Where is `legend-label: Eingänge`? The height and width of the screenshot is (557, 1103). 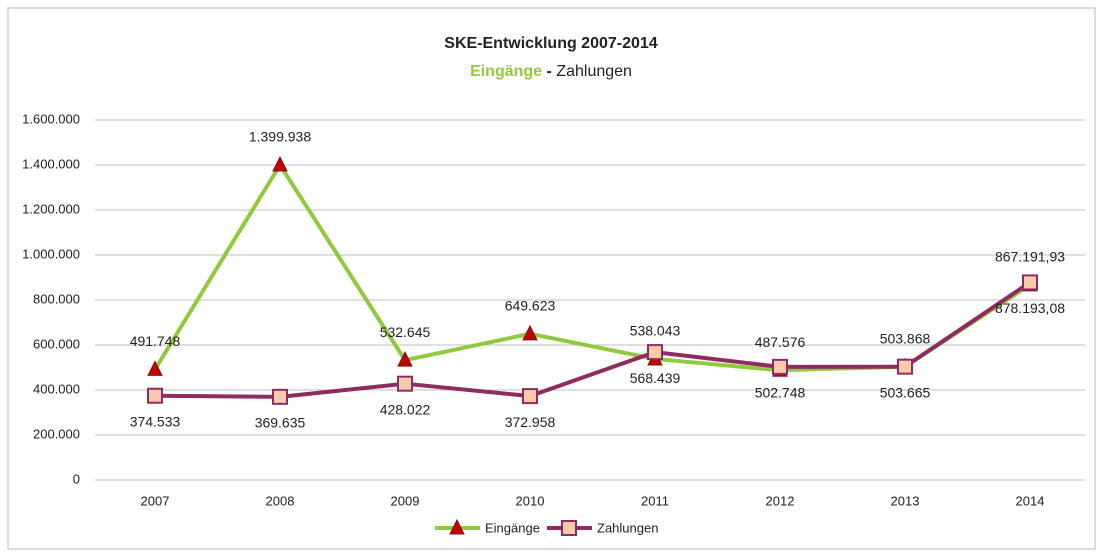 legend-label: Eingänge is located at coordinates (512, 527).